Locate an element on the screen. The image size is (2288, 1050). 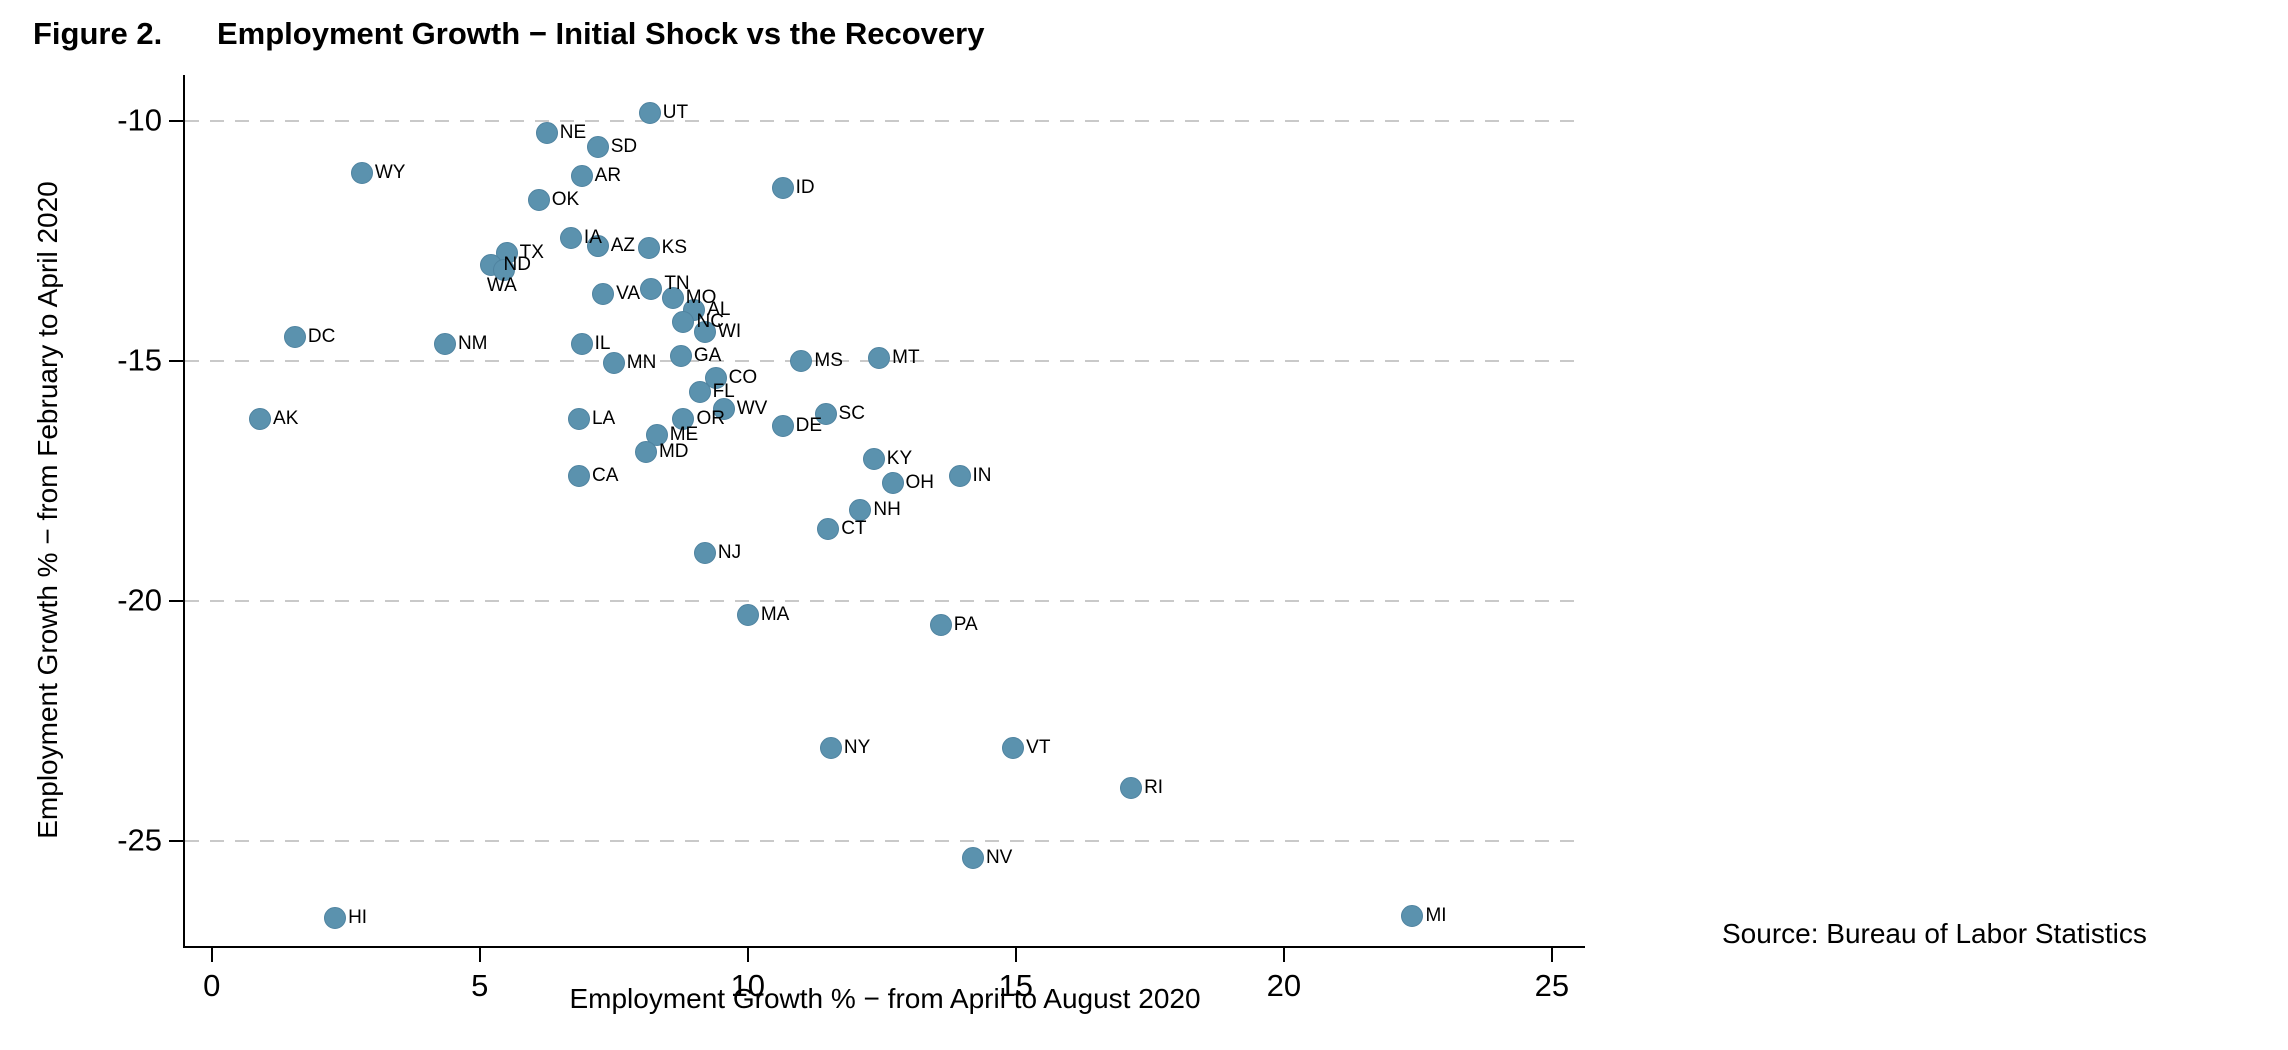
data-point-label-WV: WV is located at coordinates (752, 408).